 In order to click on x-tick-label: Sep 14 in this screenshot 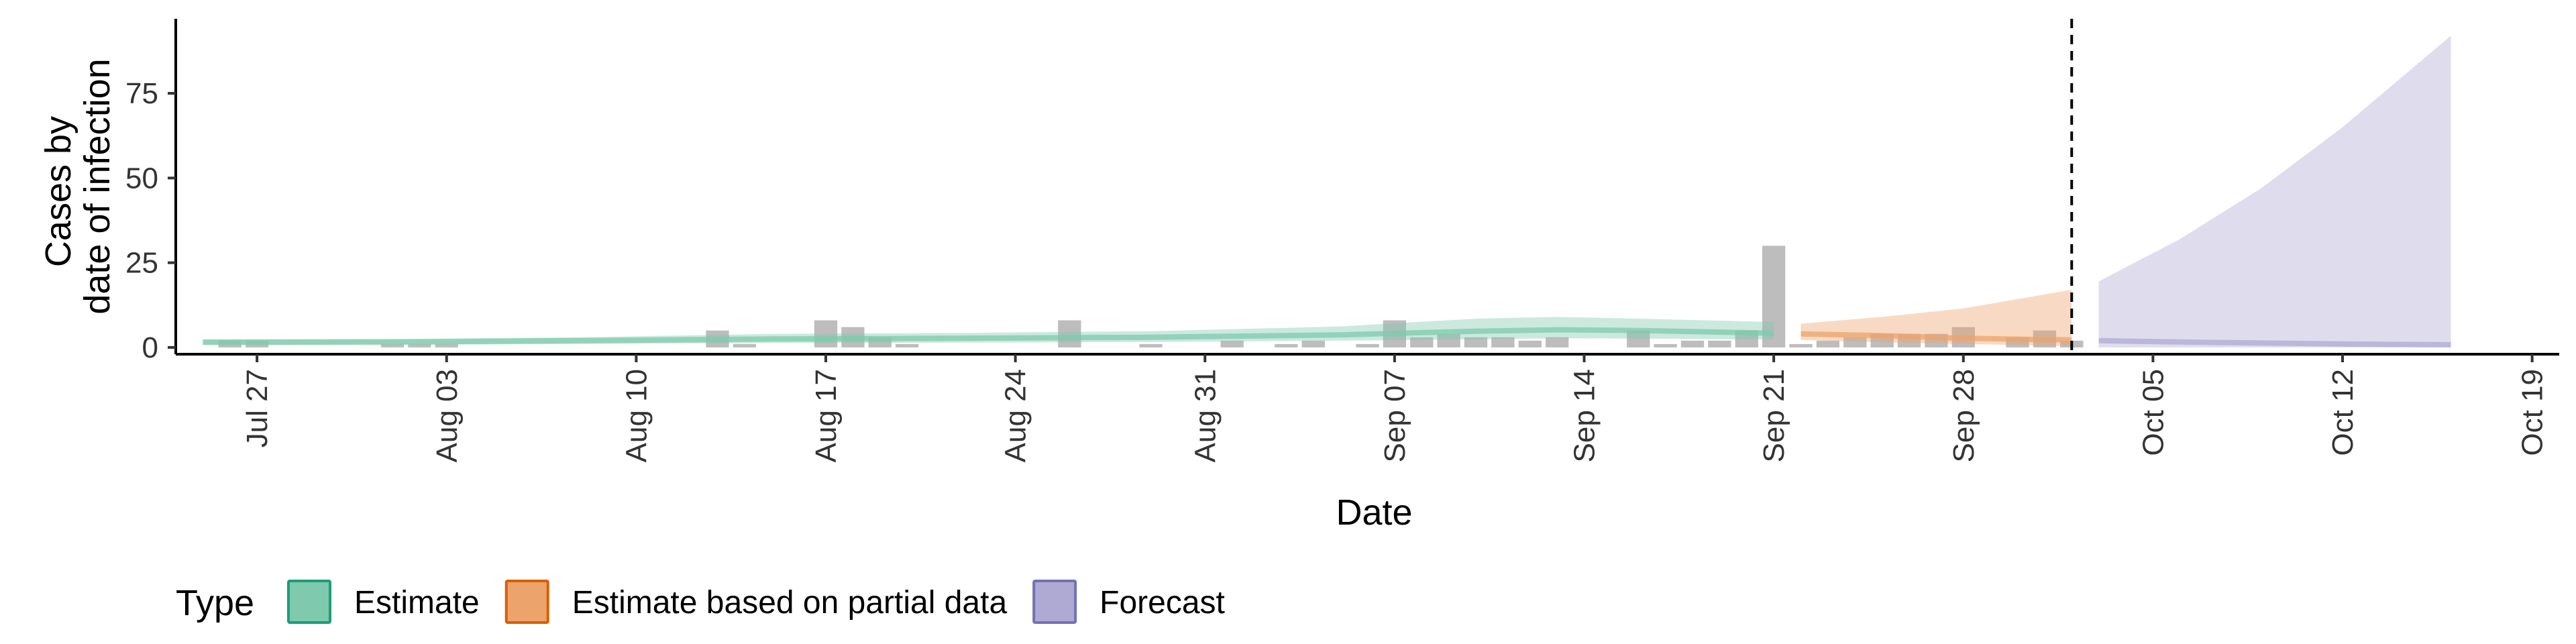, I will do `click(1584, 415)`.